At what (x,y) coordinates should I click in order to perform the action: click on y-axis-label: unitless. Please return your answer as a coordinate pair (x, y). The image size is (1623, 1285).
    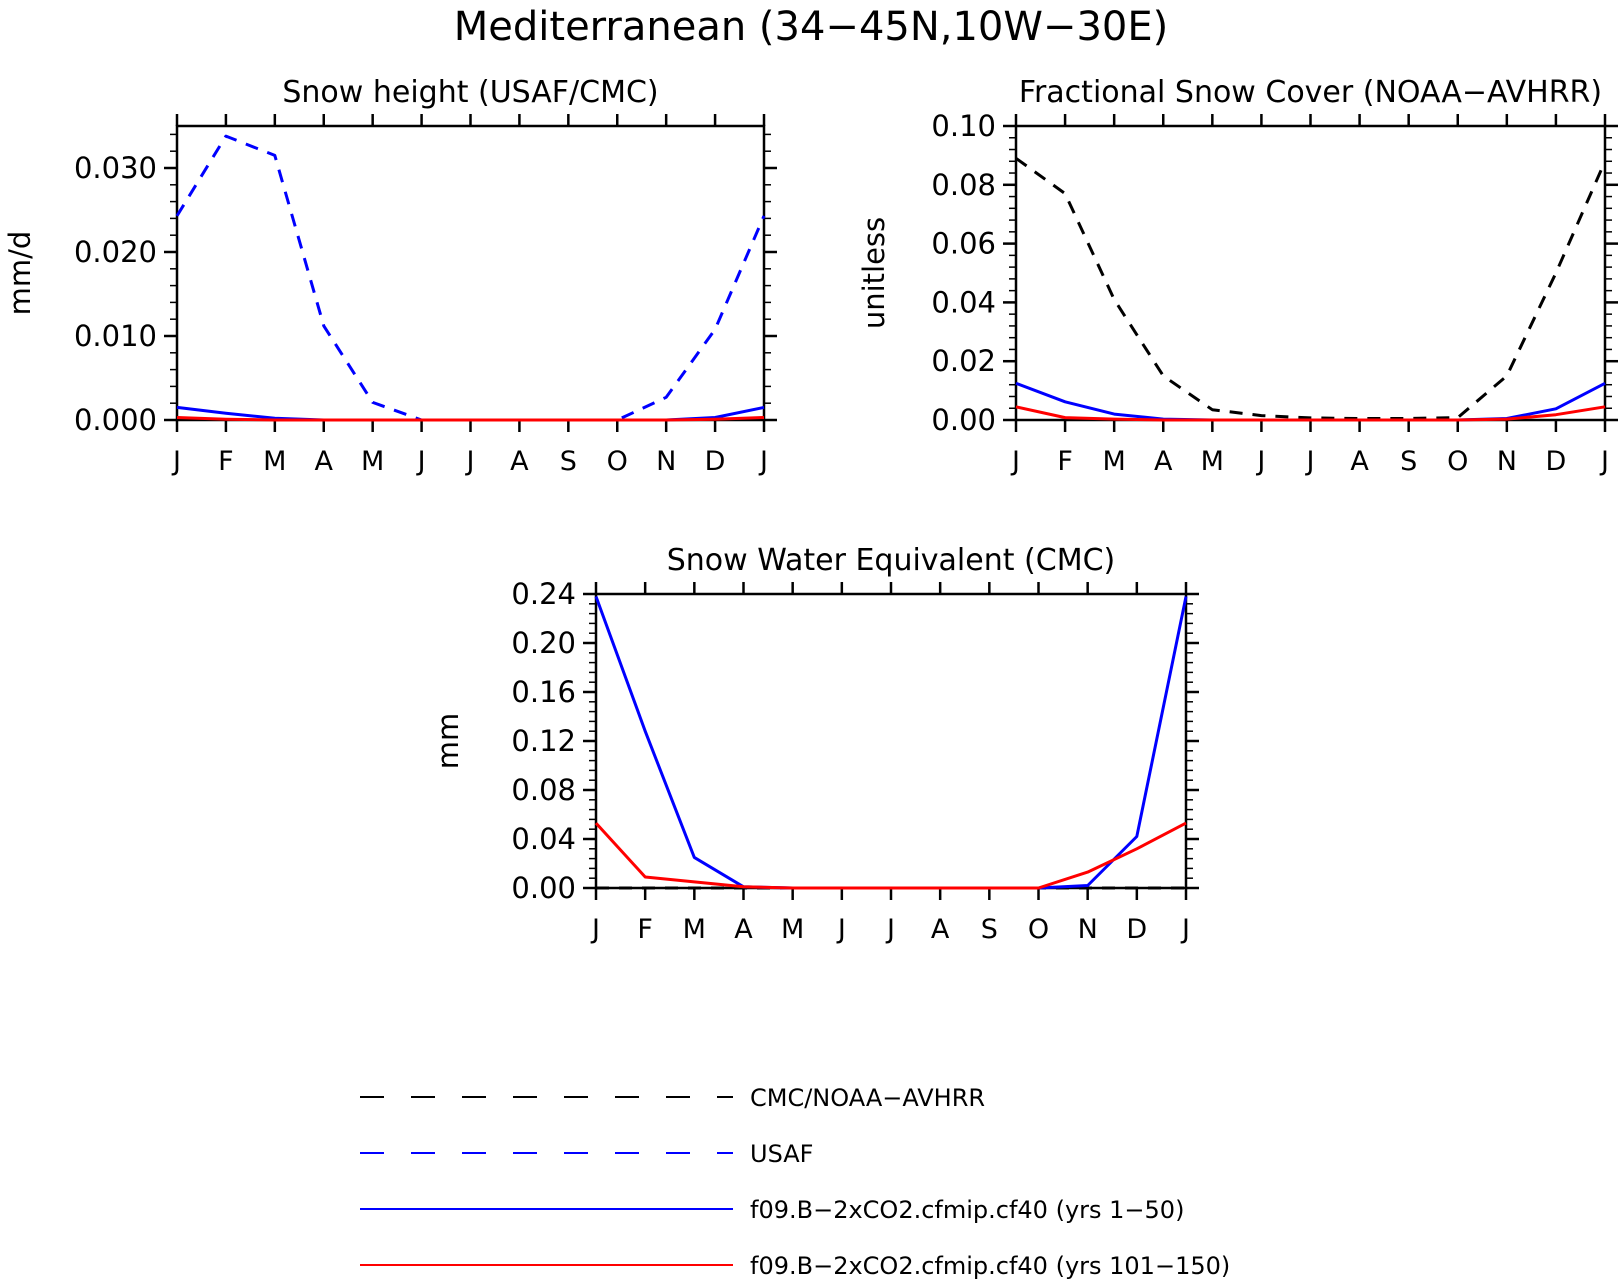
    Looking at the image, I should click on (874, 273).